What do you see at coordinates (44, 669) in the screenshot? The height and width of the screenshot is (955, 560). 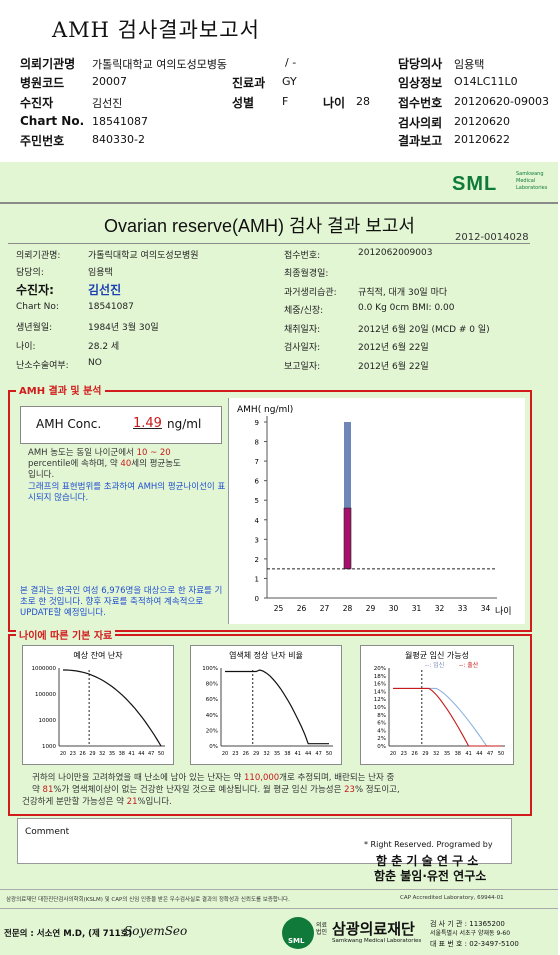 I see `y-tick-label: 1000000` at bounding box center [44, 669].